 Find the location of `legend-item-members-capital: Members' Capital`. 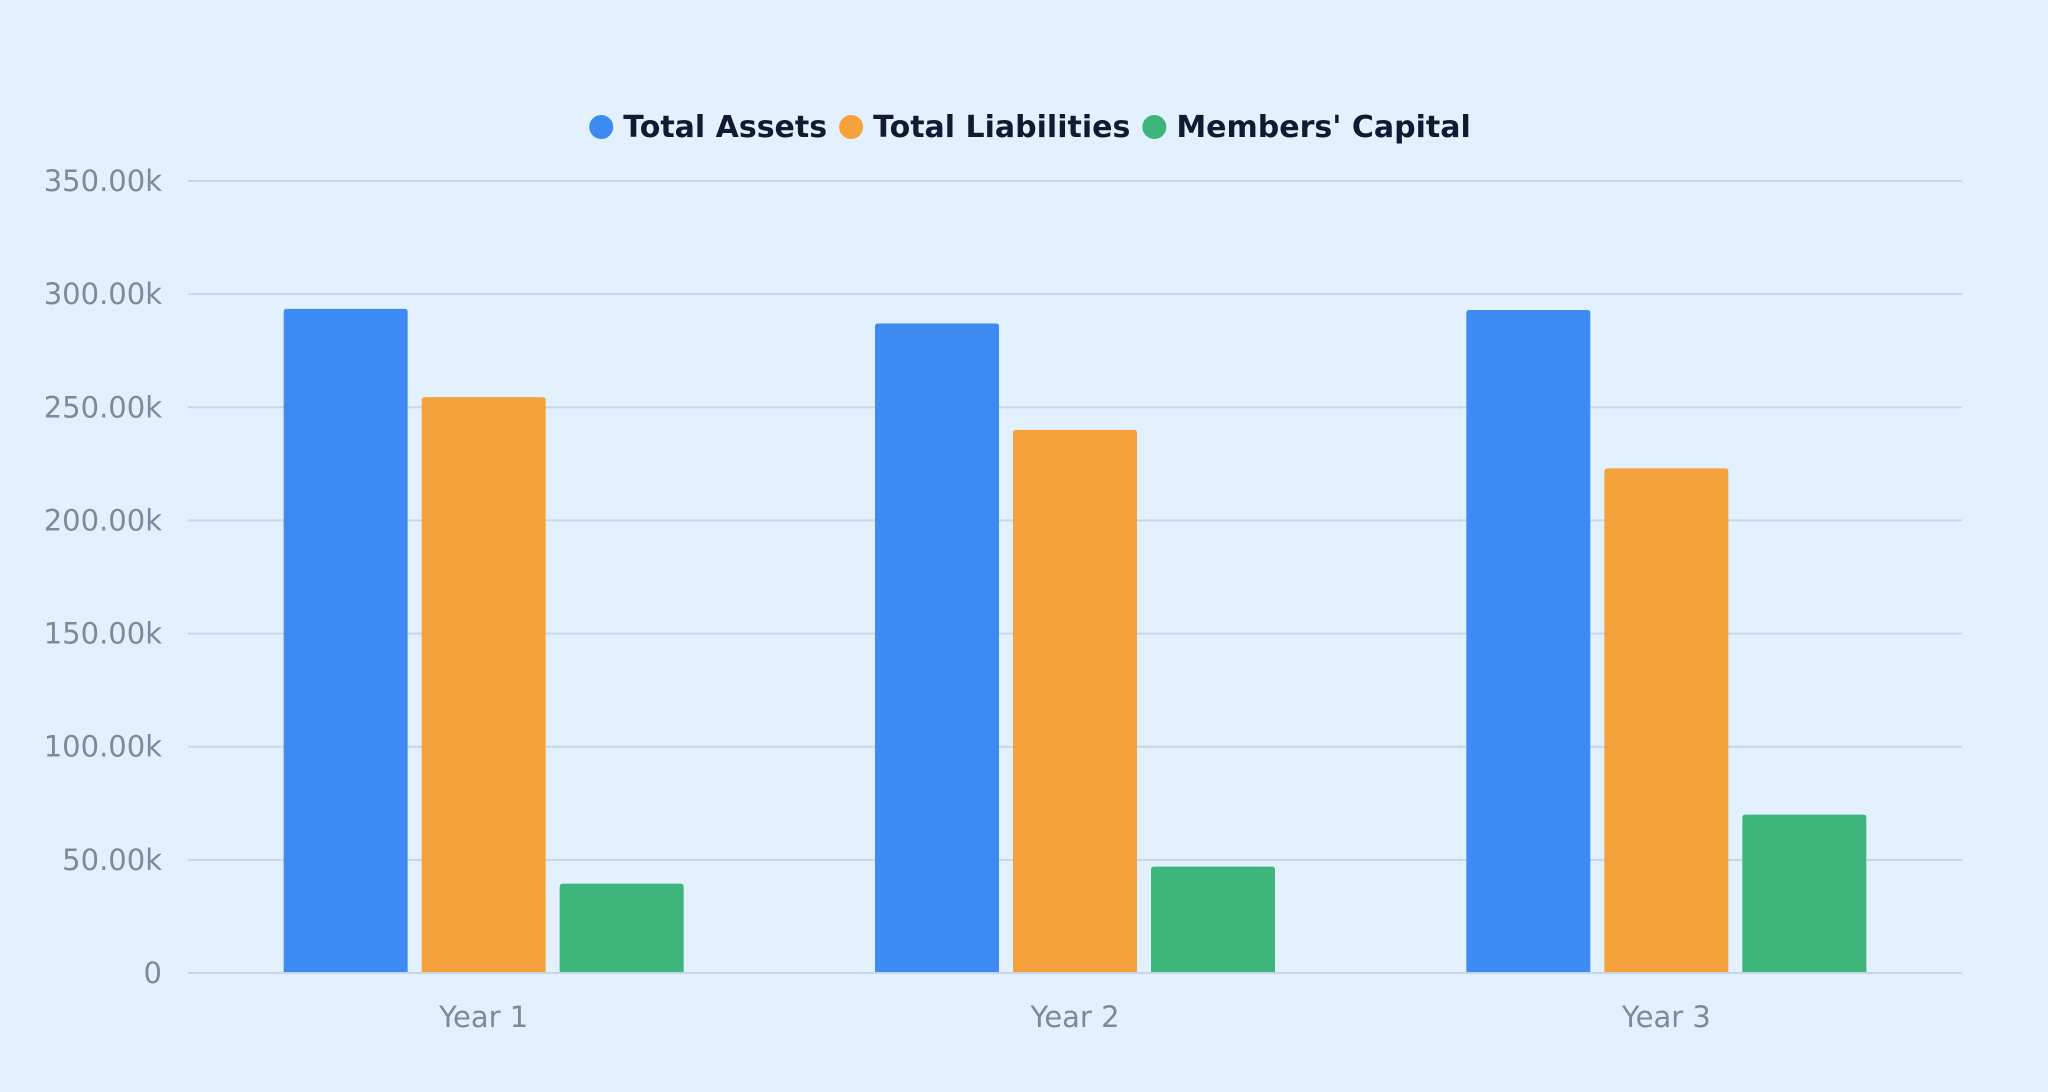

legend-item-members-capital: Members' Capital is located at coordinates (1306, 127).